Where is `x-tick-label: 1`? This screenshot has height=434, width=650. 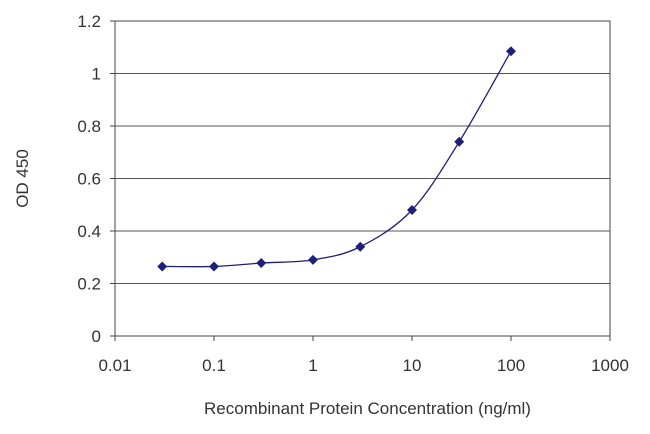 x-tick-label: 1 is located at coordinates (312, 365).